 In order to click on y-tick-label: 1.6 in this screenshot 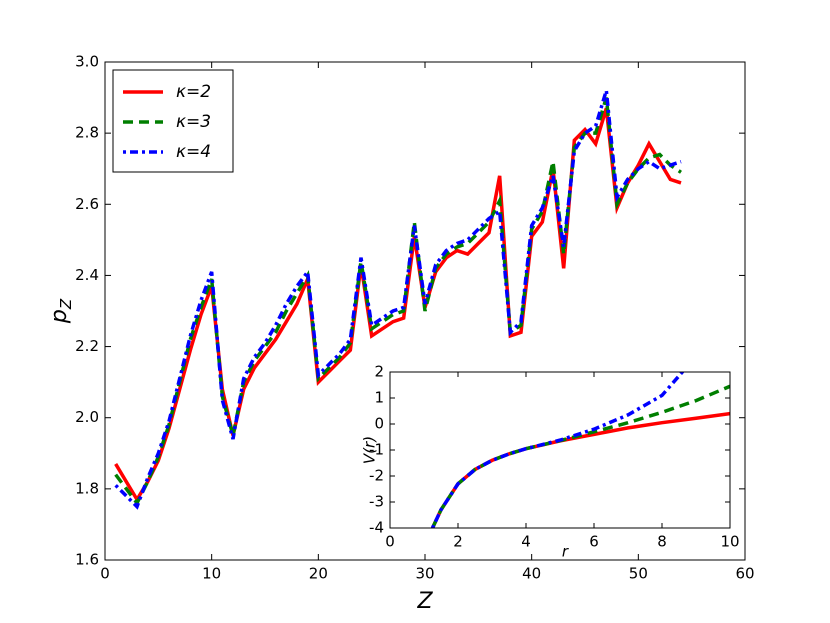, I will do `click(87, 560)`.